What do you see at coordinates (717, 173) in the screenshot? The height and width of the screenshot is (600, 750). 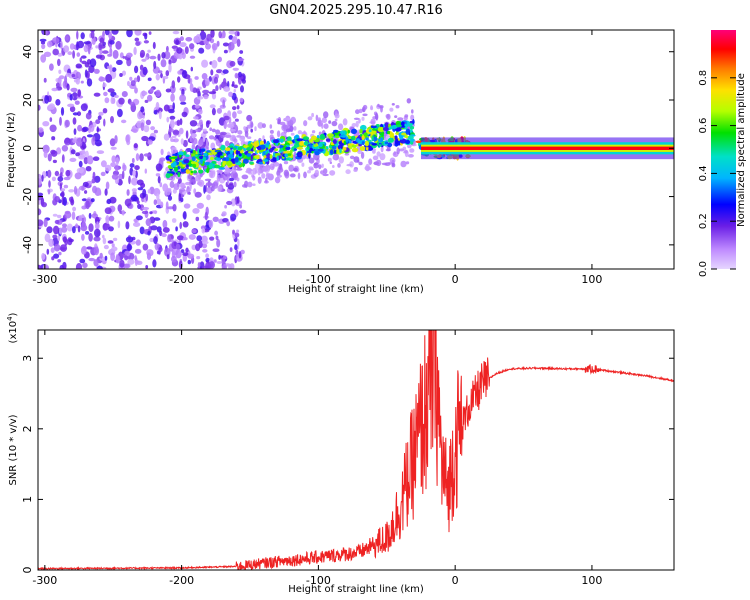 I see `colorbar-ticks: 0.0 0.2 0.4 0.6 0.8` at bounding box center [717, 173].